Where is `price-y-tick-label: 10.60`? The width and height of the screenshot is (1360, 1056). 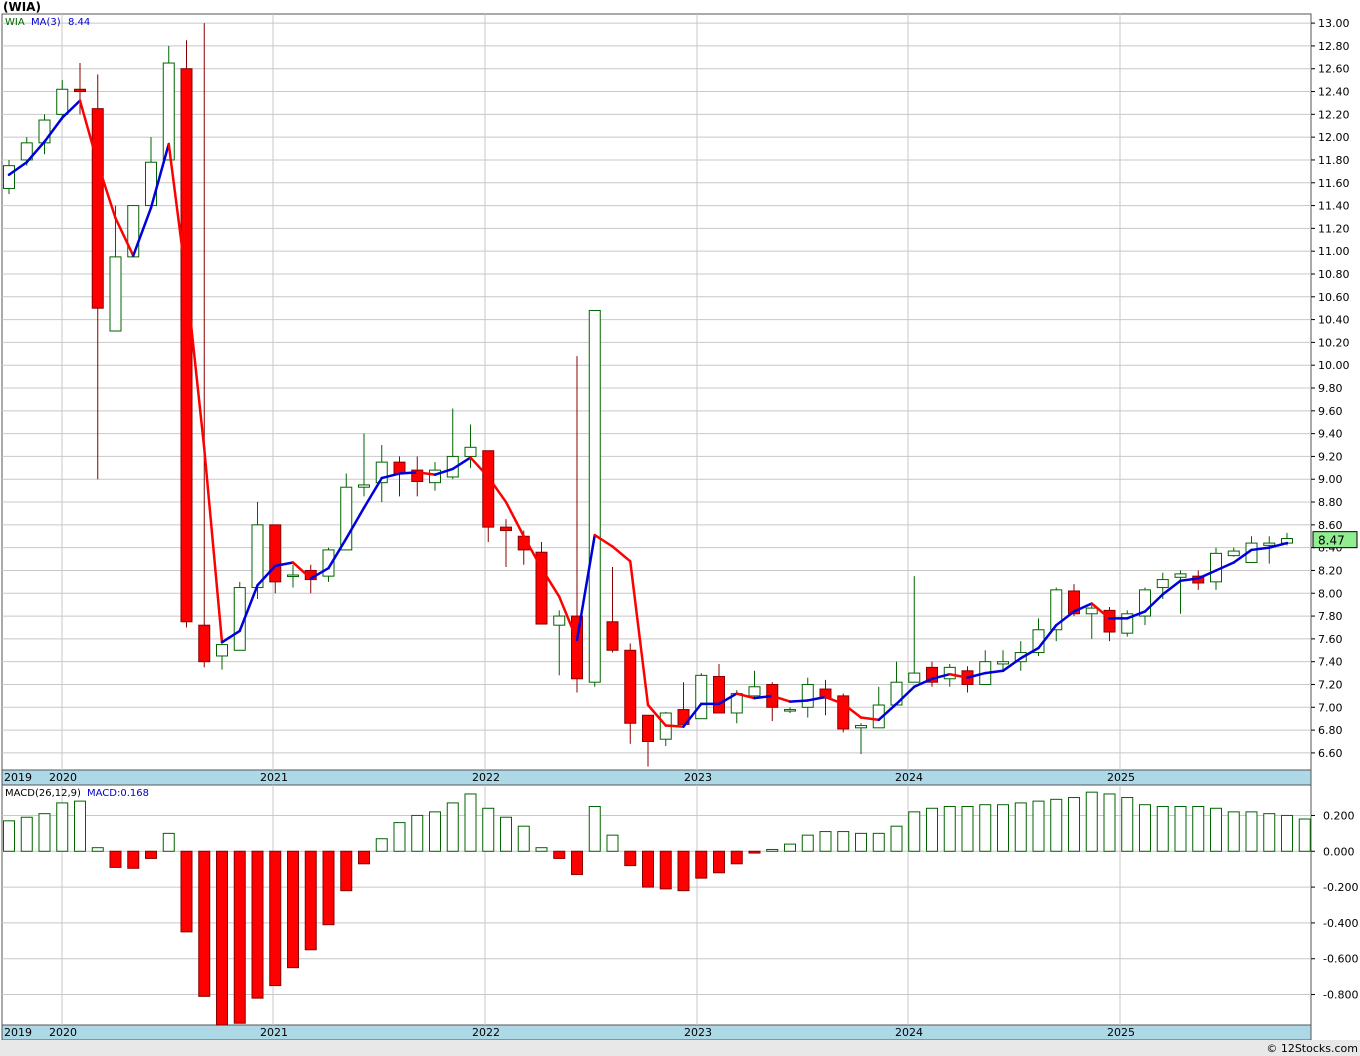
price-y-tick-label: 10.60 is located at coordinates (1334, 297).